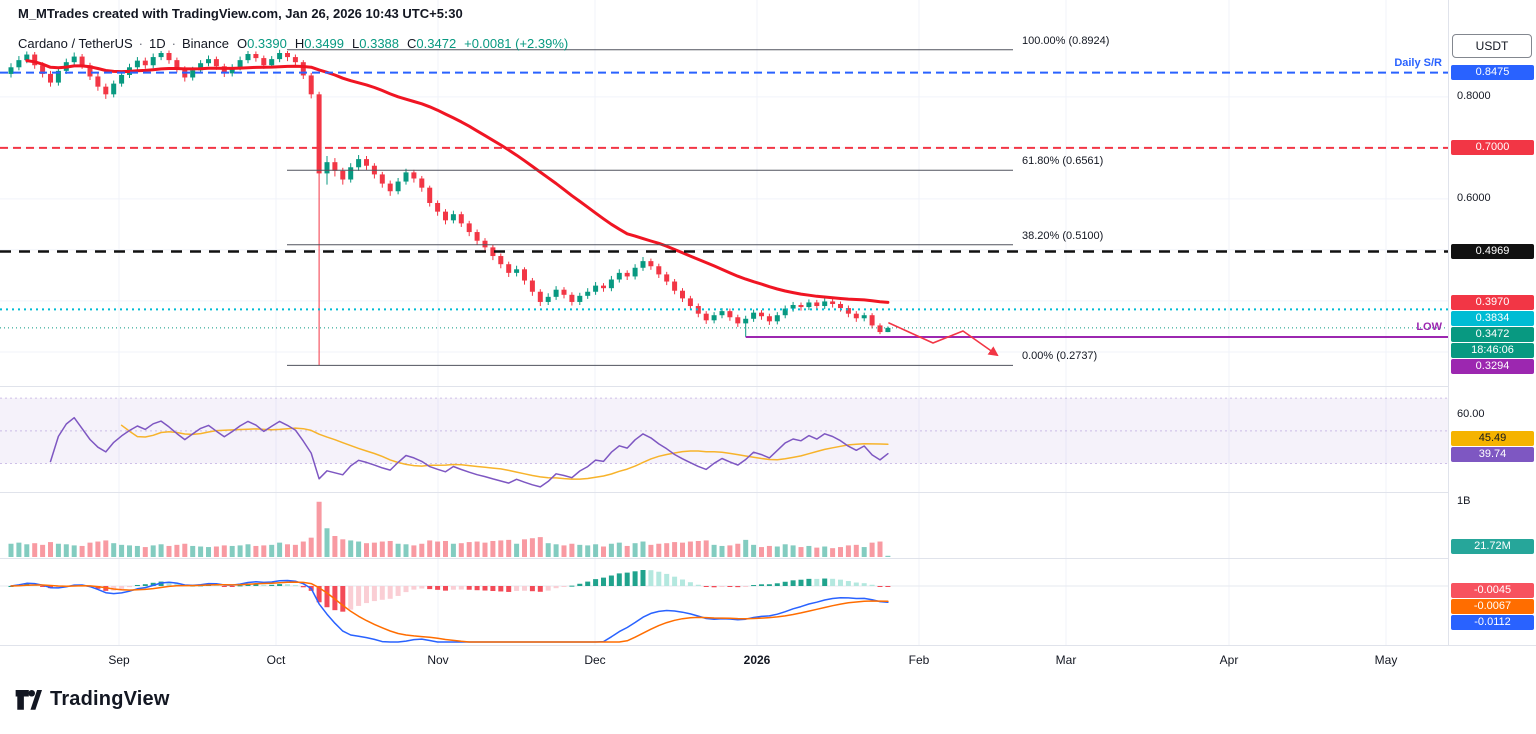 The width and height of the screenshot is (1536, 734). Describe the element at coordinates (1492, 350) in the screenshot. I see `axis-price-badge: 18:46:06` at that location.